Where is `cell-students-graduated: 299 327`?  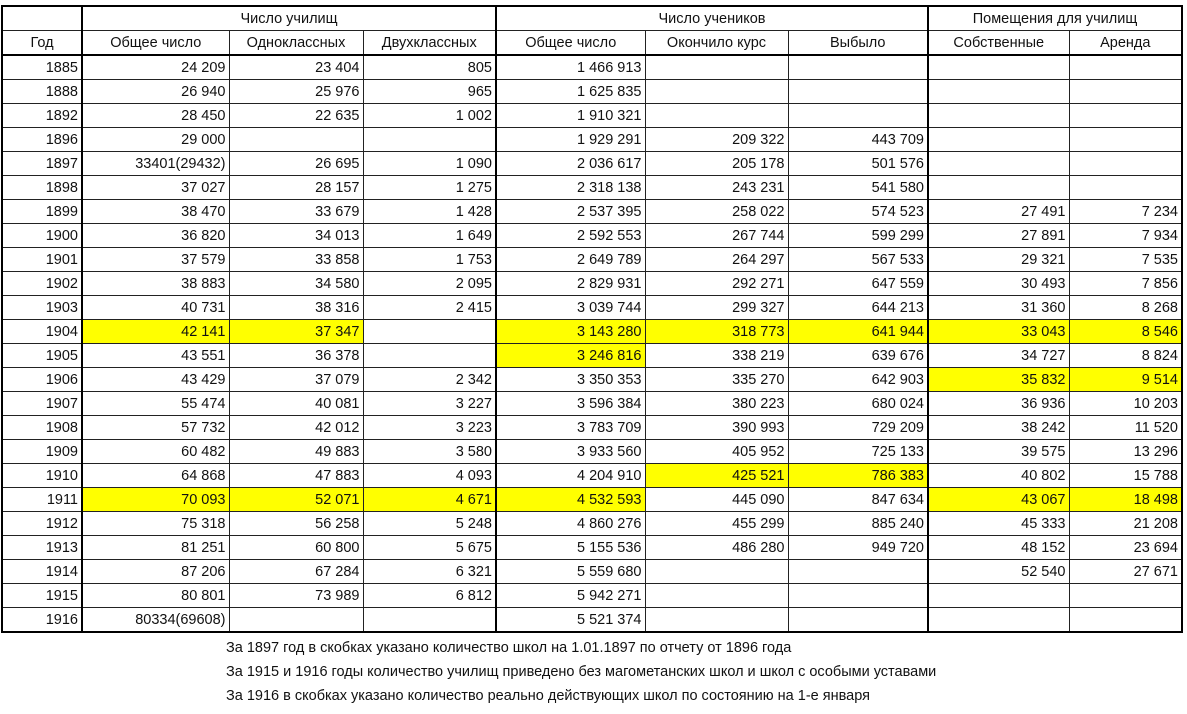 cell-students-graduated: 299 327 is located at coordinates (716, 307).